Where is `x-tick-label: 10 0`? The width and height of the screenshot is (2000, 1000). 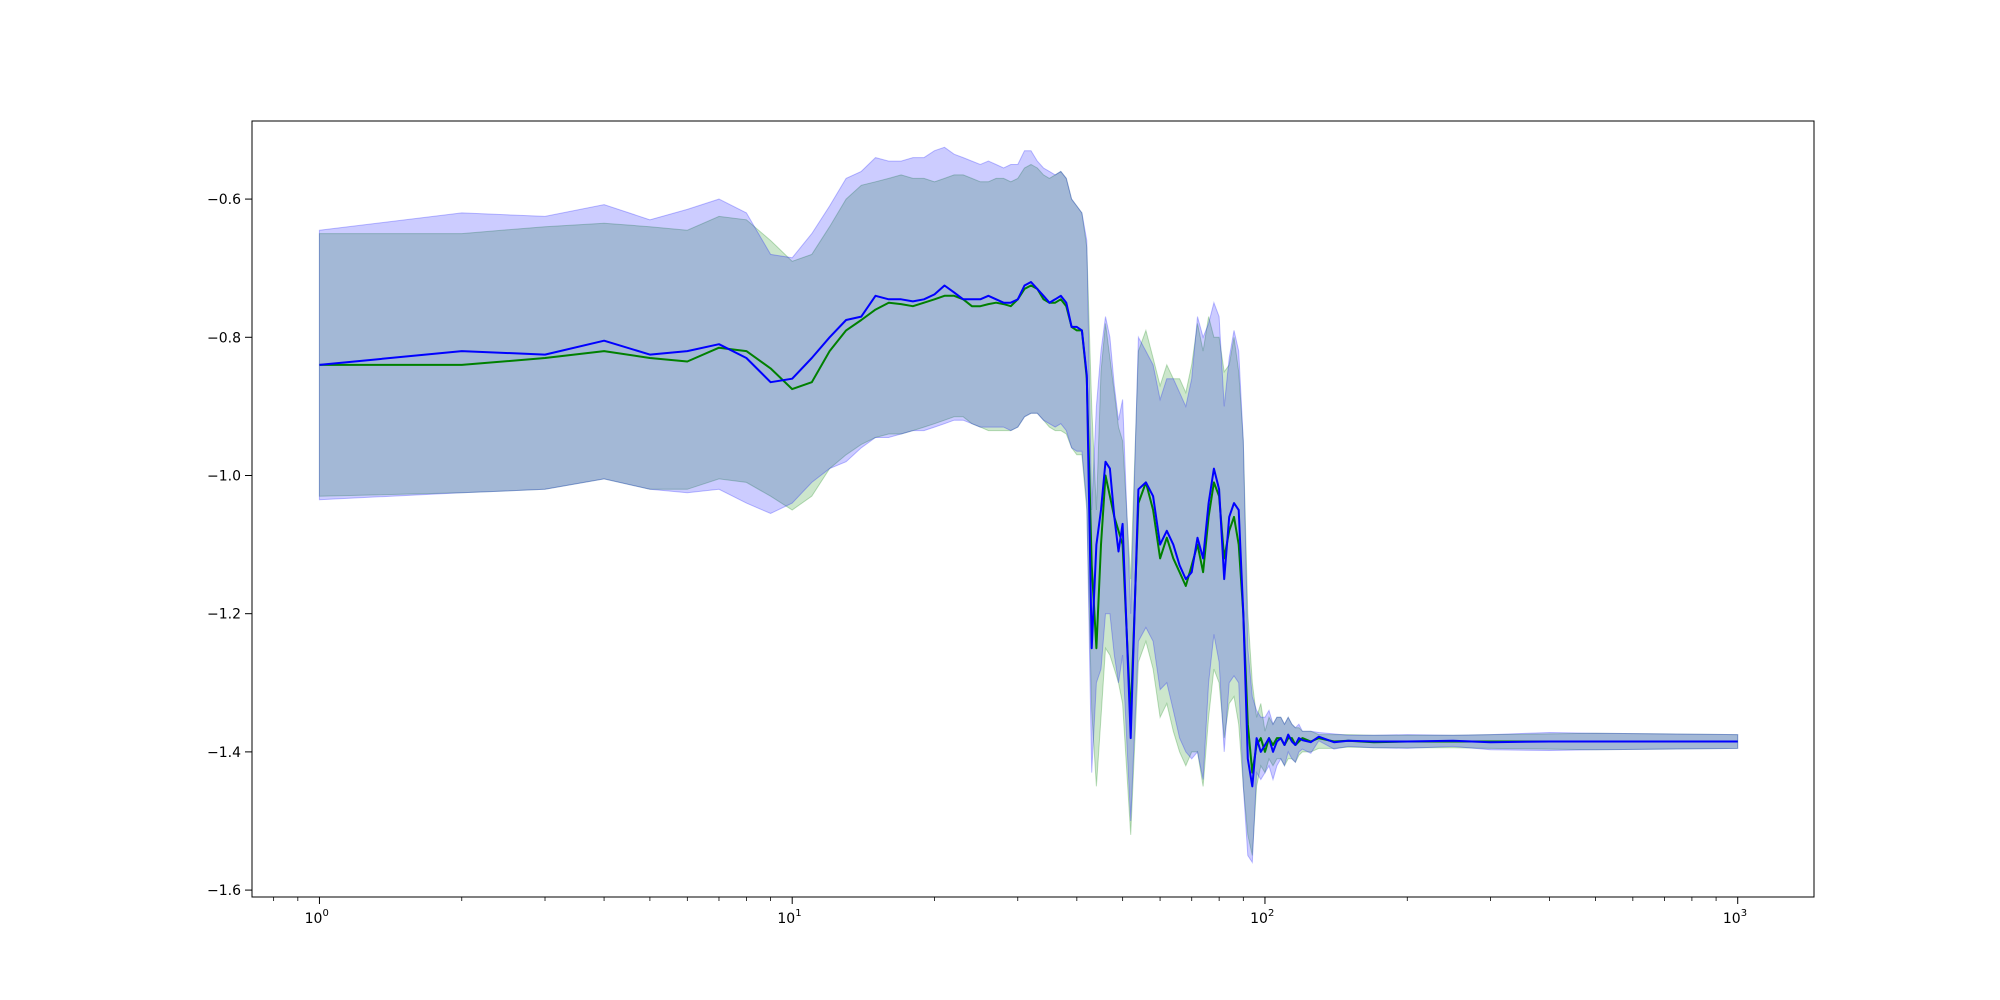 x-tick-label: 10 0 is located at coordinates (317, 917).